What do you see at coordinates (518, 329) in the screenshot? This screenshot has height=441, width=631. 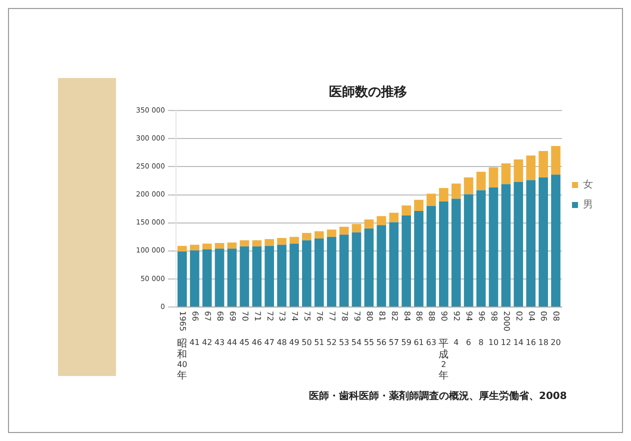 I see `category-label: 02 14` at bounding box center [518, 329].